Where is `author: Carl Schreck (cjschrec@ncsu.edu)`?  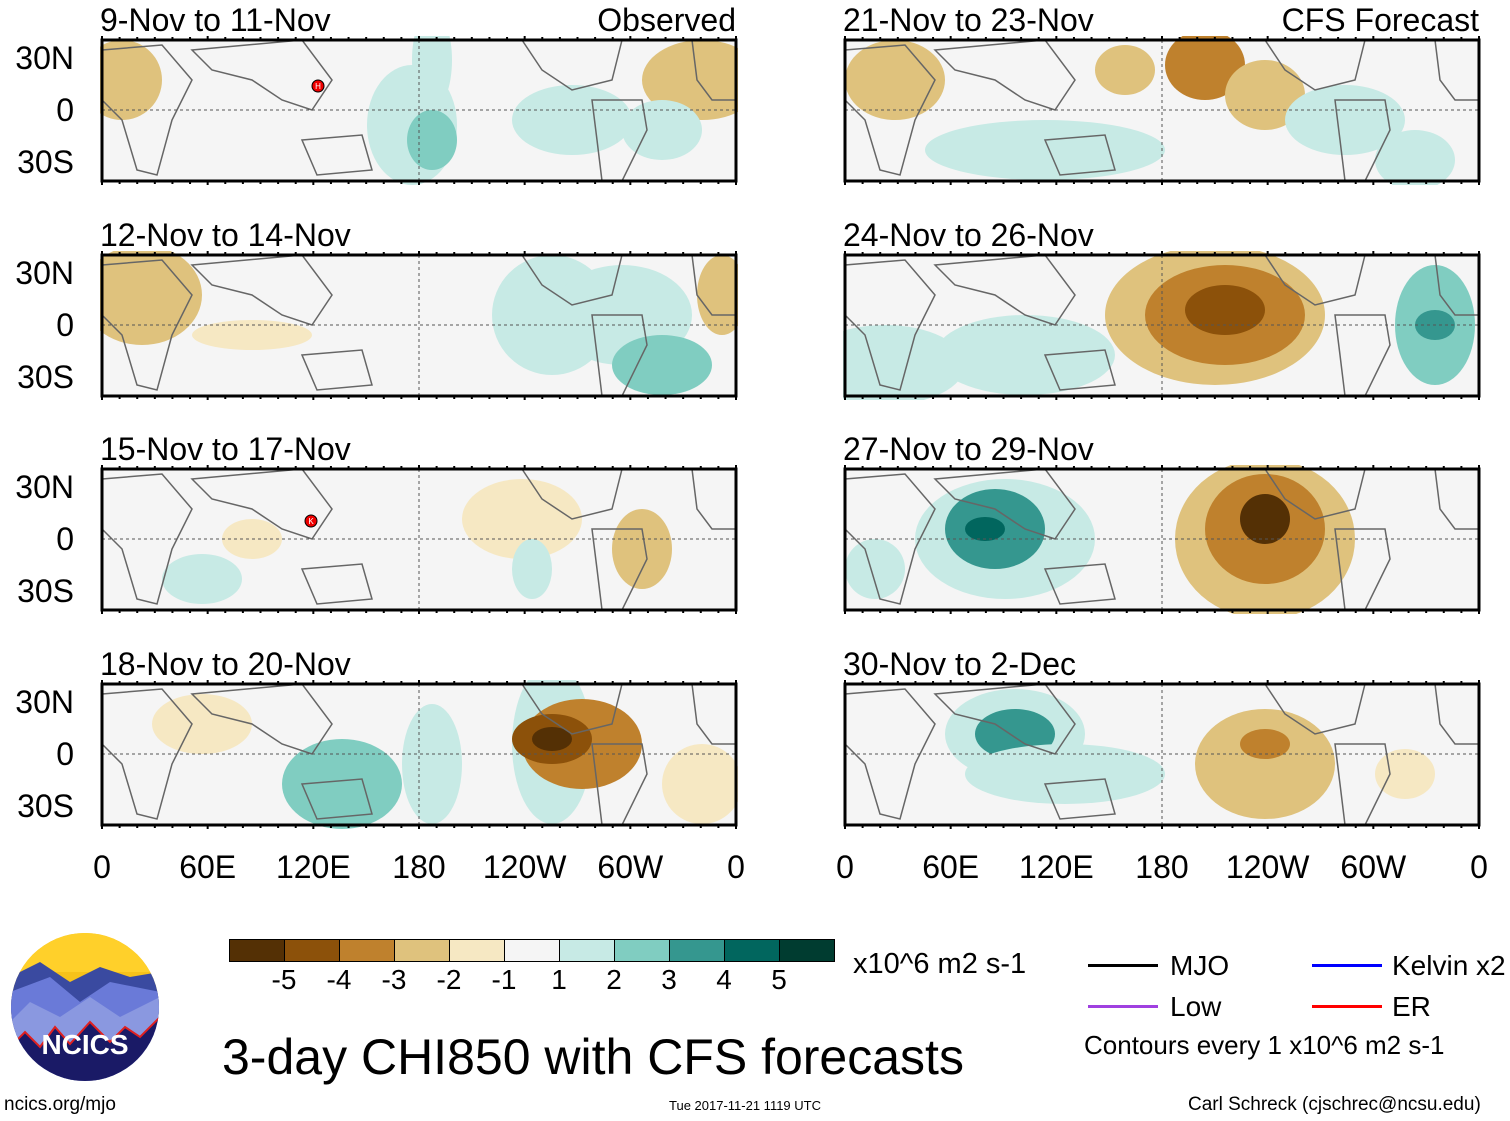 author: Carl Schreck (cjschrec@ncsu.edu) is located at coordinates (1334, 1104).